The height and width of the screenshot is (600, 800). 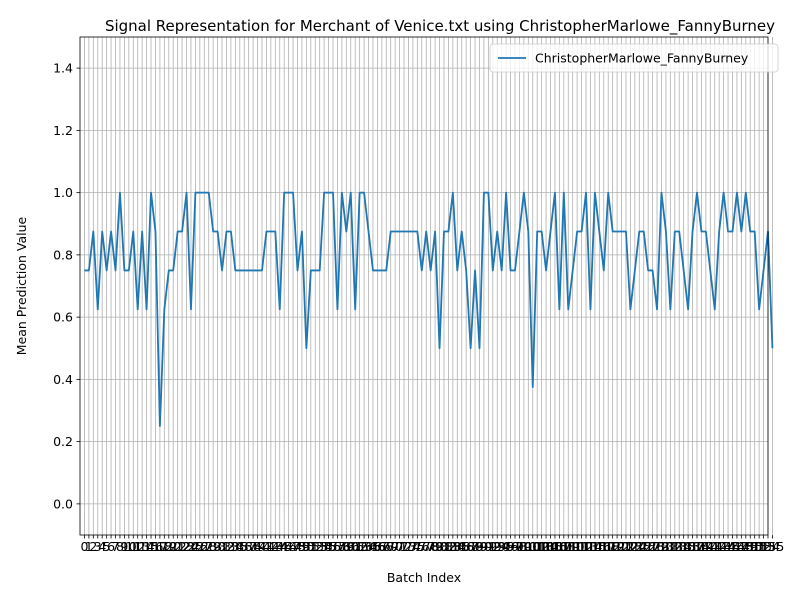 What do you see at coordinates (102, 546) in the screenshot?
I see `x-tick-label: 4` at bounding box center [102, 546].